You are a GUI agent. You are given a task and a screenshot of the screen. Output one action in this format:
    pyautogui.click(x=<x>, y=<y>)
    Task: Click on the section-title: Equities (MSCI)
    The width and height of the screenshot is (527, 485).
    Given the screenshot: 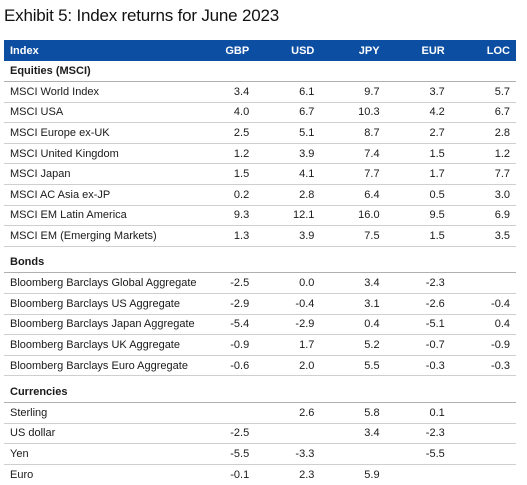 What is the action you would take?
    pyautogui.click(x=260, y=72)
    